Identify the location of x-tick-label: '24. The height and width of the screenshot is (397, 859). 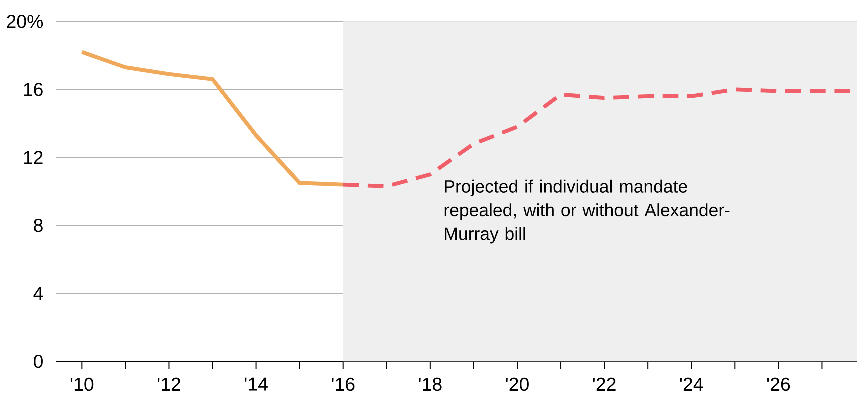
(692, 384).